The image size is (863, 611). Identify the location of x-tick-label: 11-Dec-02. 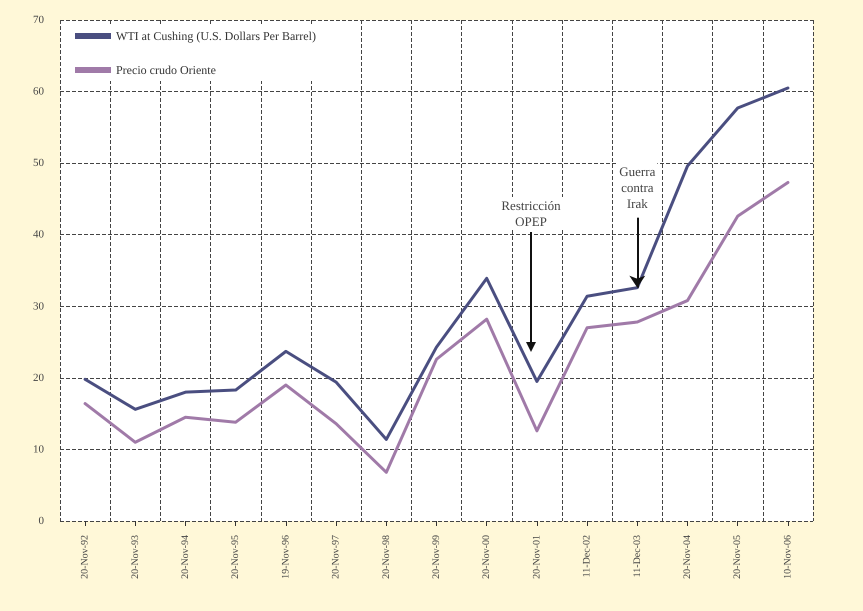
(587, 556).